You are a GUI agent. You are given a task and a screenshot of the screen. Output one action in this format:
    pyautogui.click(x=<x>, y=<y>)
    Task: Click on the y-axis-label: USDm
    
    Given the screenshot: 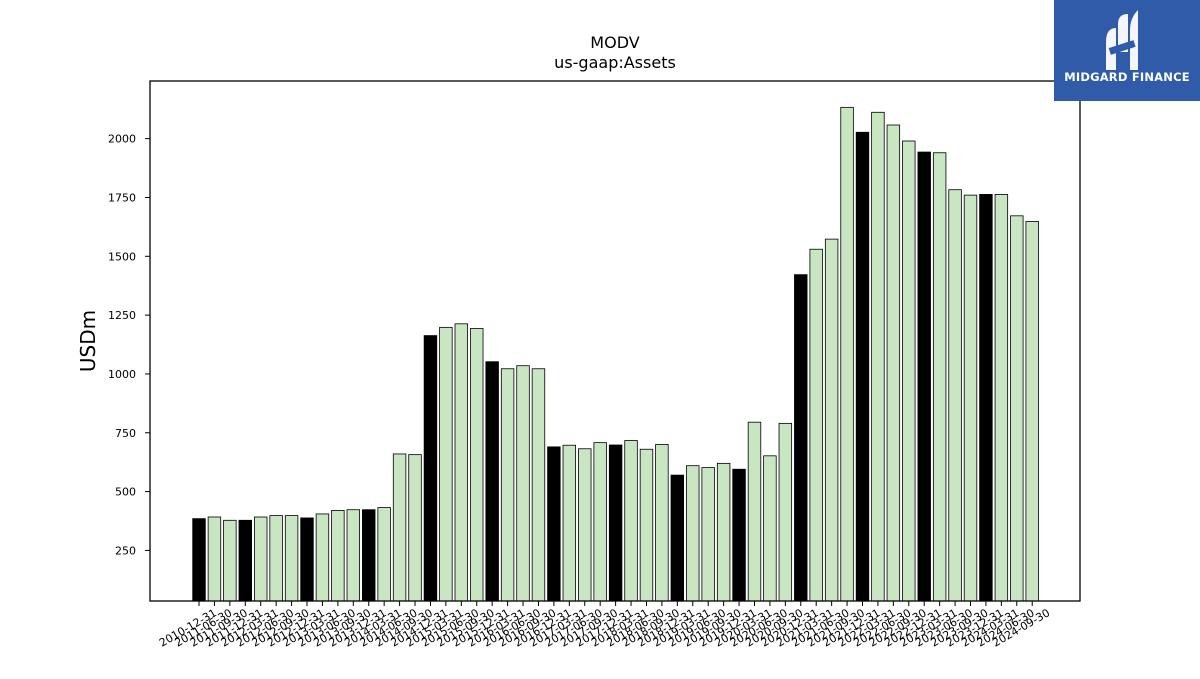 What is the action you would take?
    pyautogui.click(x=88, y=341)
    